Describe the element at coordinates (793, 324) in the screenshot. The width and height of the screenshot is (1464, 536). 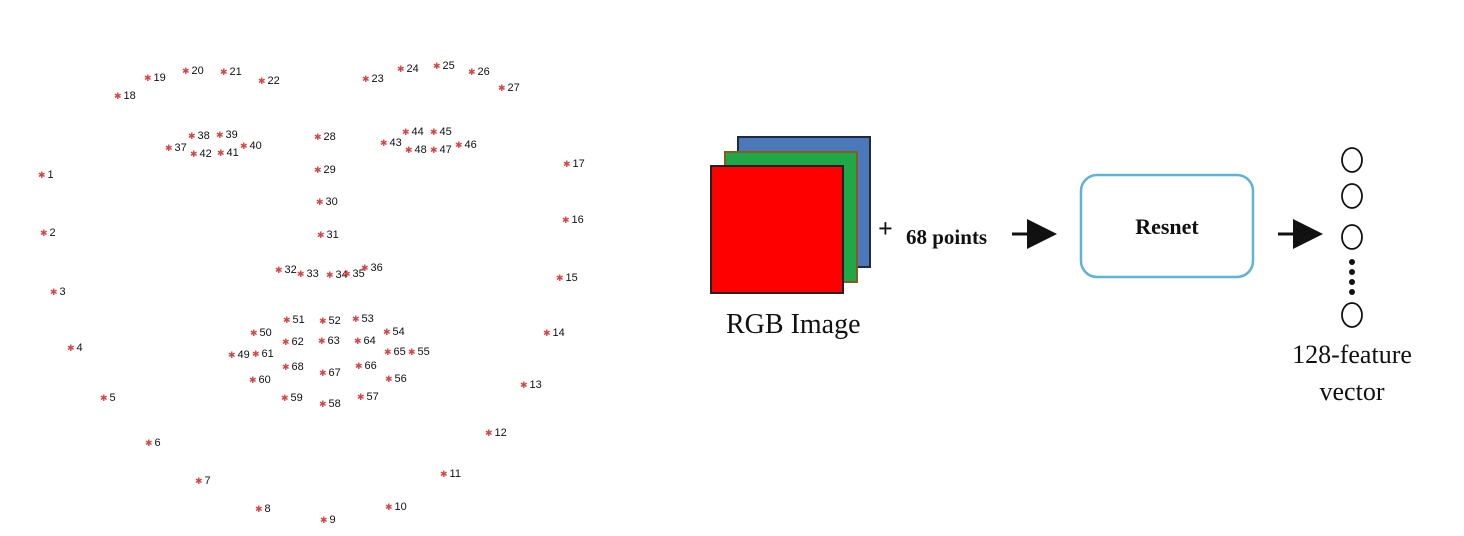
I see `image-caption: RGB Image` at that location.